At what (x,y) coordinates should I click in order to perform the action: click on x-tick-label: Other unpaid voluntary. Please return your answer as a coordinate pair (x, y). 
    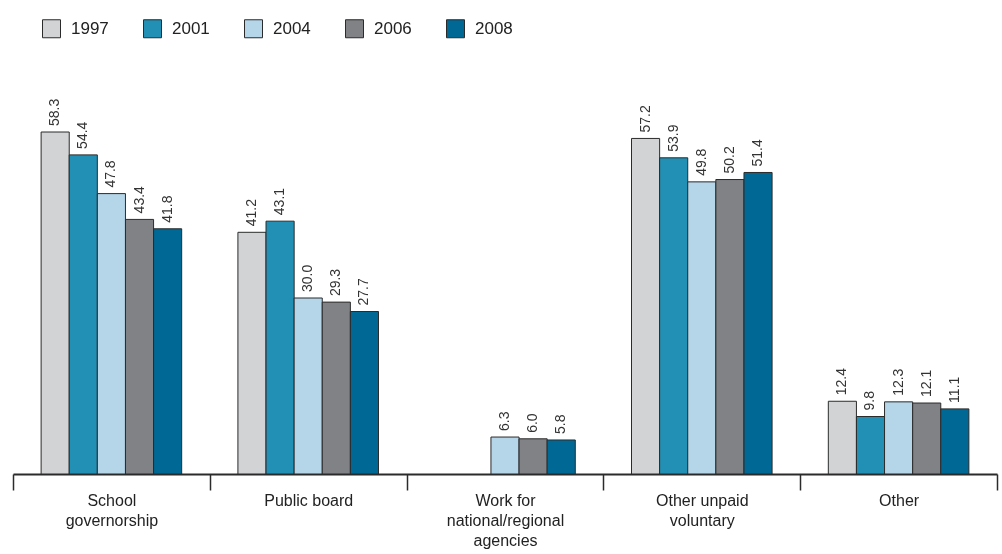
    Looking at the image, I should click on (702, 510).